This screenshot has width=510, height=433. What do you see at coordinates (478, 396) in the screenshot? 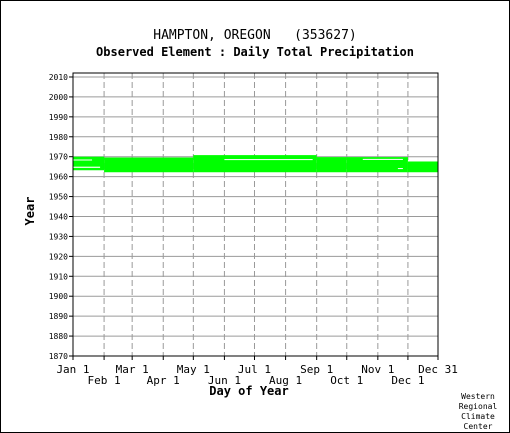
I see `credit-line-1: Western` at bounding box center [478, 396].